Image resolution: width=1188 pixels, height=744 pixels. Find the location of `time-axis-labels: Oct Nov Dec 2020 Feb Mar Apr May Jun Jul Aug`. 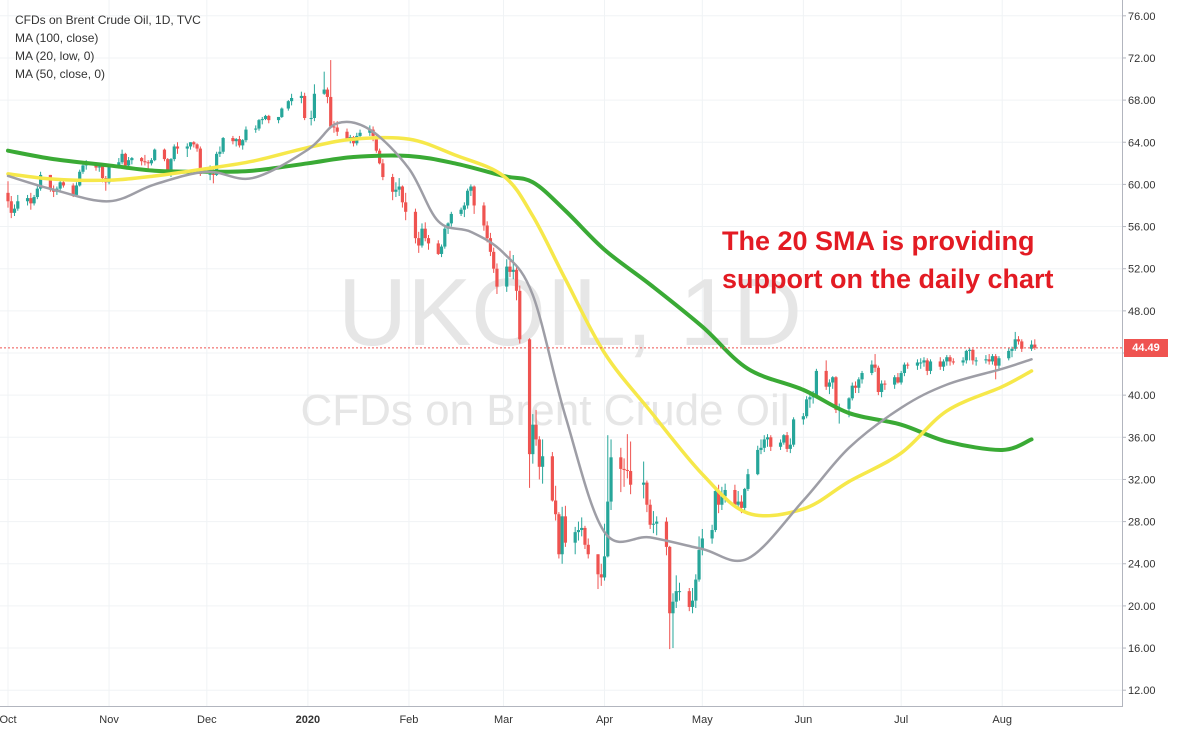

time-axis-labels: Oct Nov Dec 2020 Feb Mar Apr May Jun Jul Aug is located at coordinates (506, 720).